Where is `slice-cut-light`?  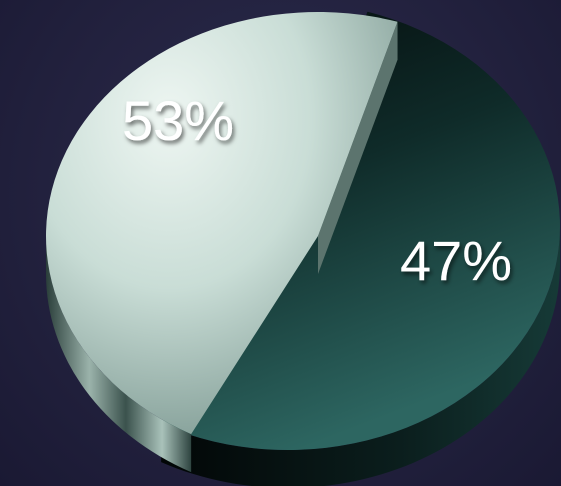
slice-cut-light is located at coordinates (358, 147).